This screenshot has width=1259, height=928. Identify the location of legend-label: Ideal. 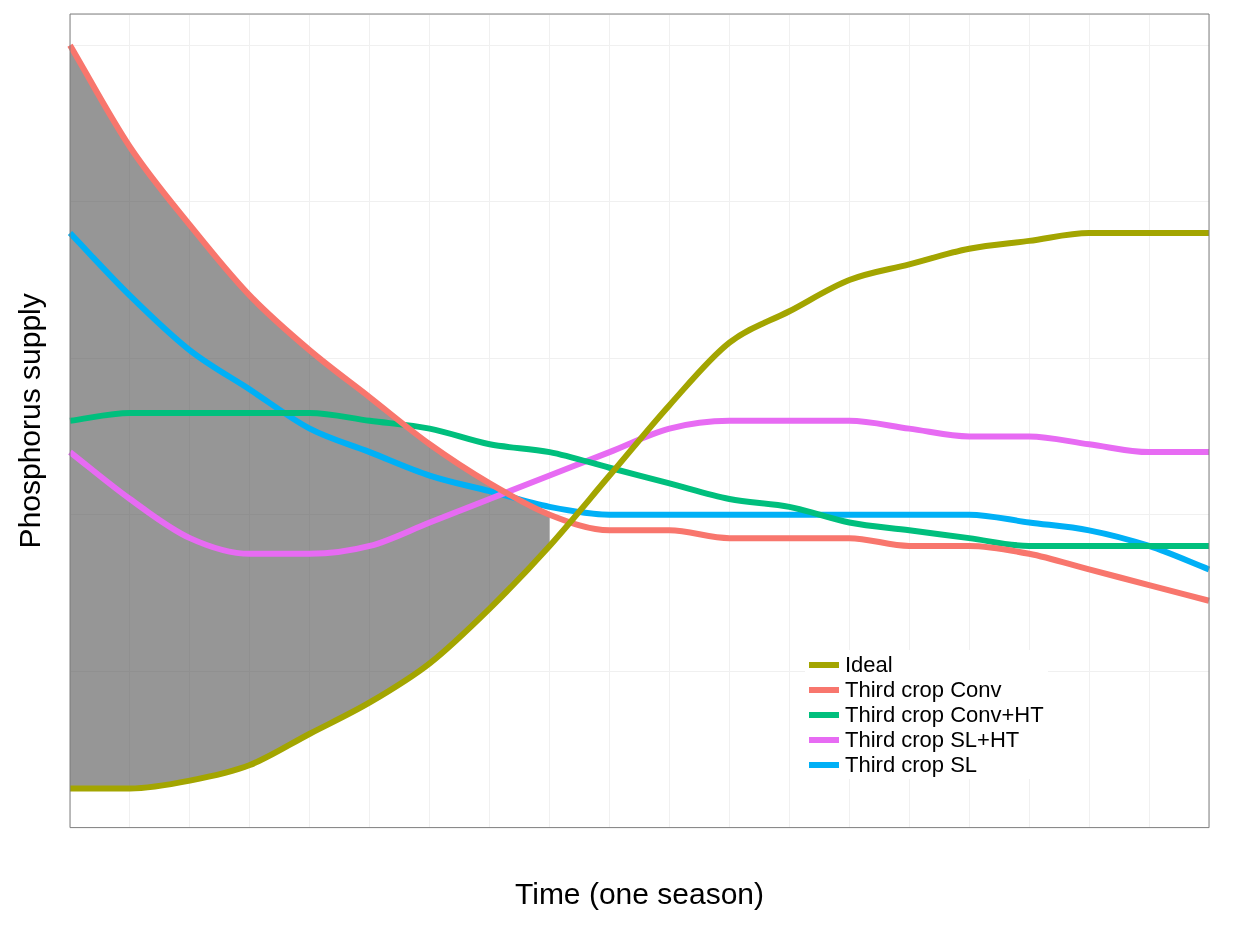
(869, 664).